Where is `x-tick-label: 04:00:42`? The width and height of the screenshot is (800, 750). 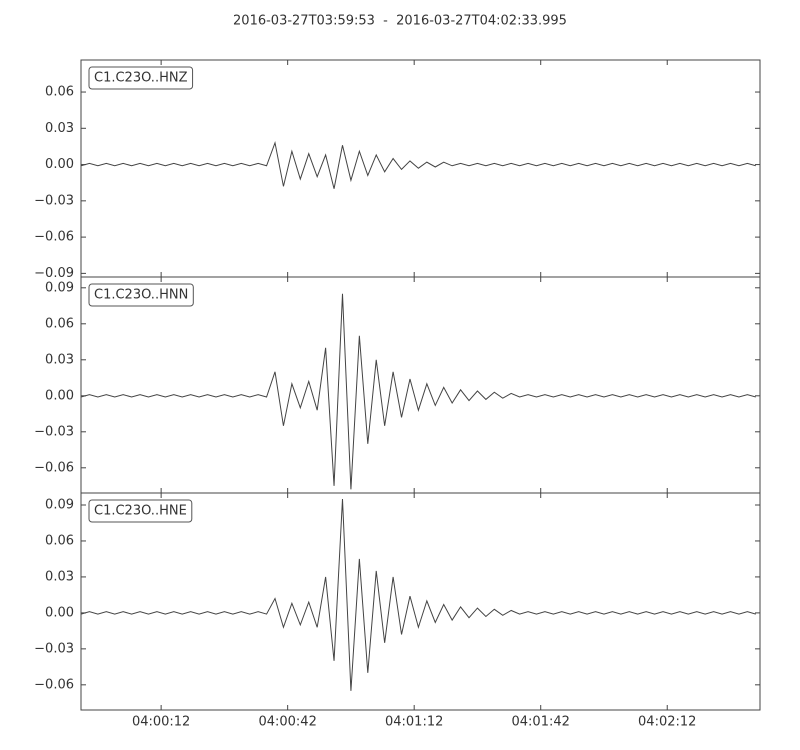 x-tick-label: 04:00:42 is located at coordinates (287, 722).